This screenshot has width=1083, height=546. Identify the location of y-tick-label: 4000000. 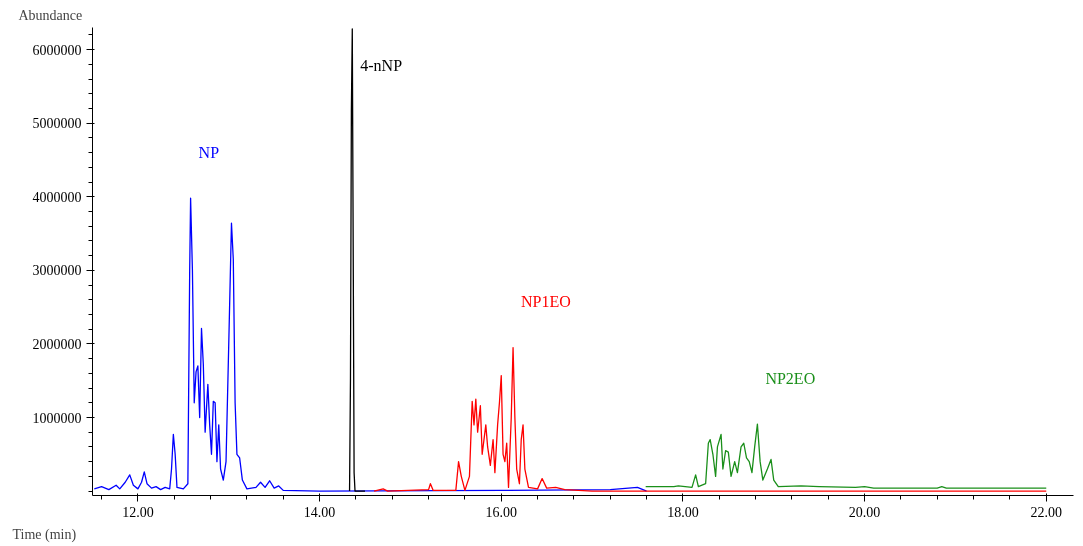
(57, 197).